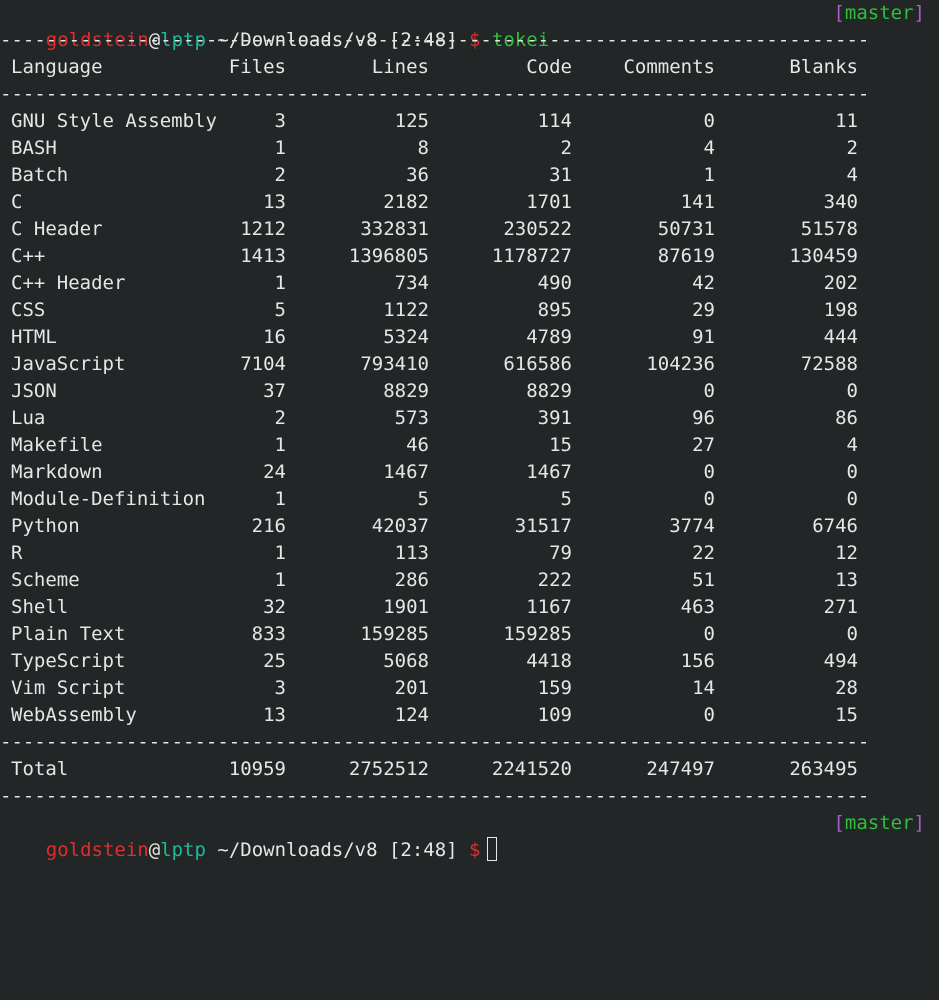  What do you see at coordinates (406, 661) in the screenshot?
I see `cell-lines: 5068` at bounding box center [406, 661].